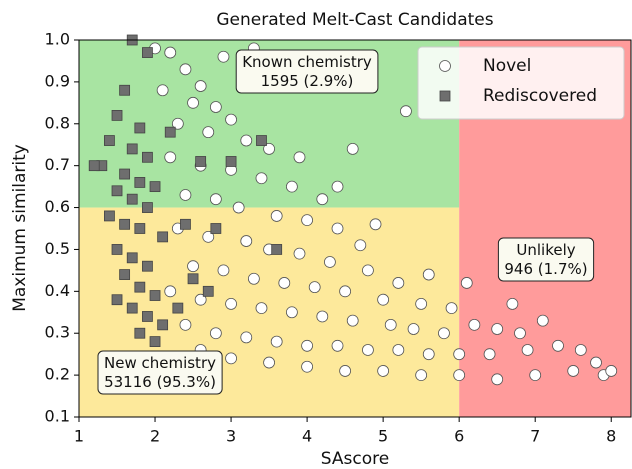 The height and width of the screenshot is (469, 632). What do you see at coordinates (383, 436) in the screenshot?
I see `x-tick-label: 5` at bounding box center [383, 436].